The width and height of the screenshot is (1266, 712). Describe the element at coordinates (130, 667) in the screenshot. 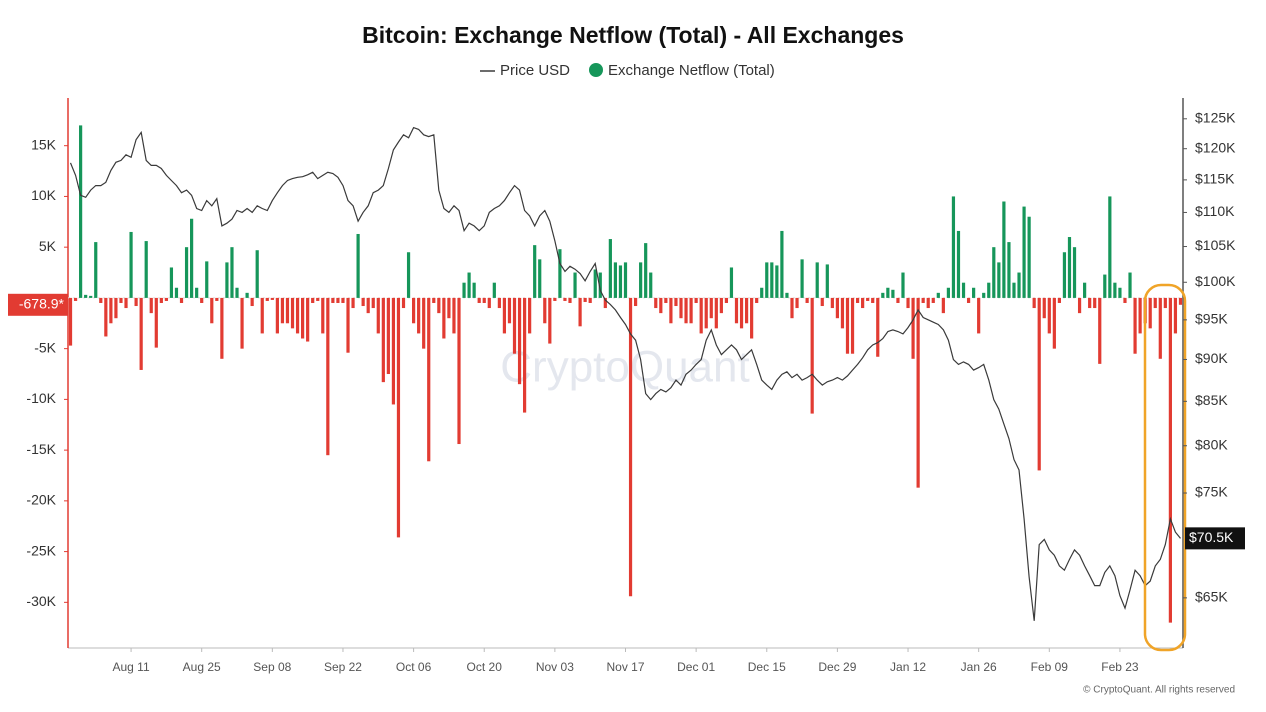

I see `x-tick-label: Aug 11` at that location.